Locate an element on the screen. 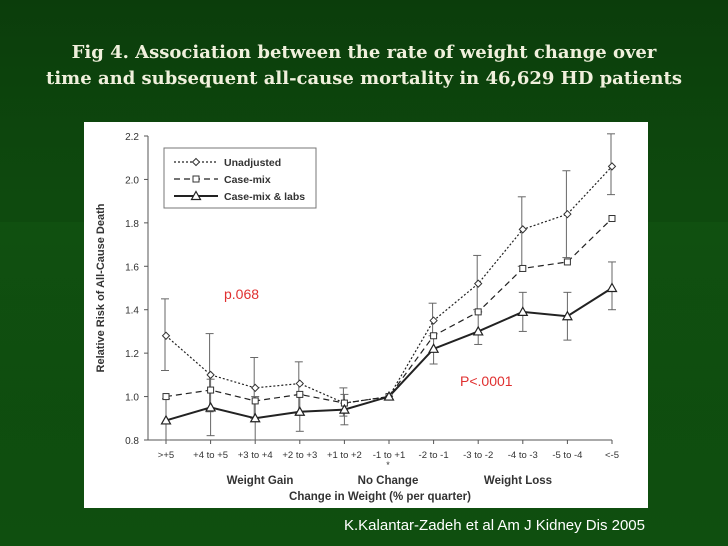 This screenshot has height=546, width=728. x-tick-label: +1 to +2 is located at coordinates (344, 455).